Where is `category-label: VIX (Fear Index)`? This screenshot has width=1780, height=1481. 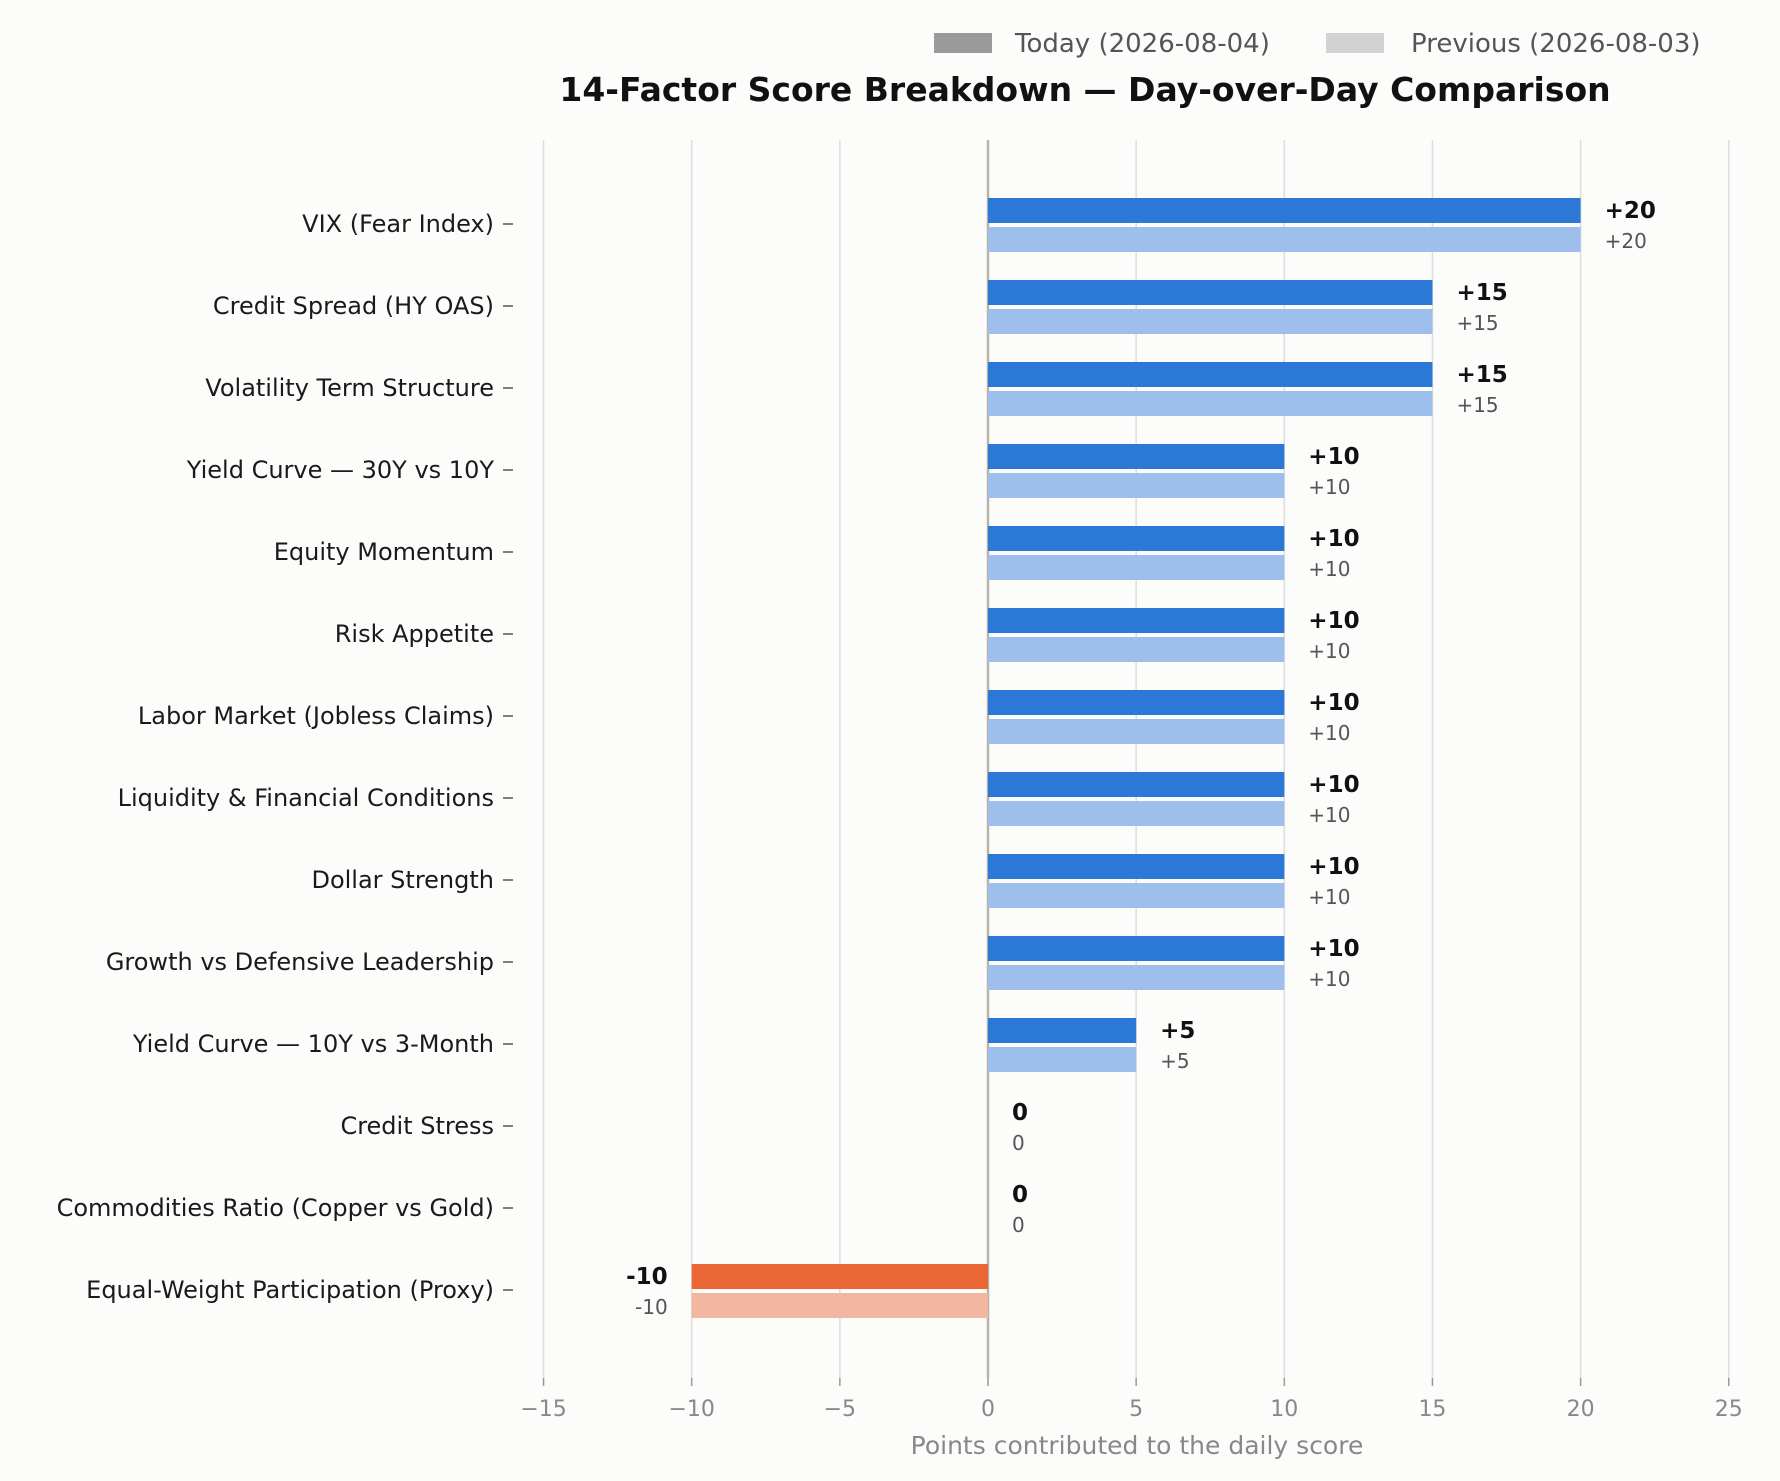
category-label: VIX (Fear Index) is located at coordinates (398, 224).